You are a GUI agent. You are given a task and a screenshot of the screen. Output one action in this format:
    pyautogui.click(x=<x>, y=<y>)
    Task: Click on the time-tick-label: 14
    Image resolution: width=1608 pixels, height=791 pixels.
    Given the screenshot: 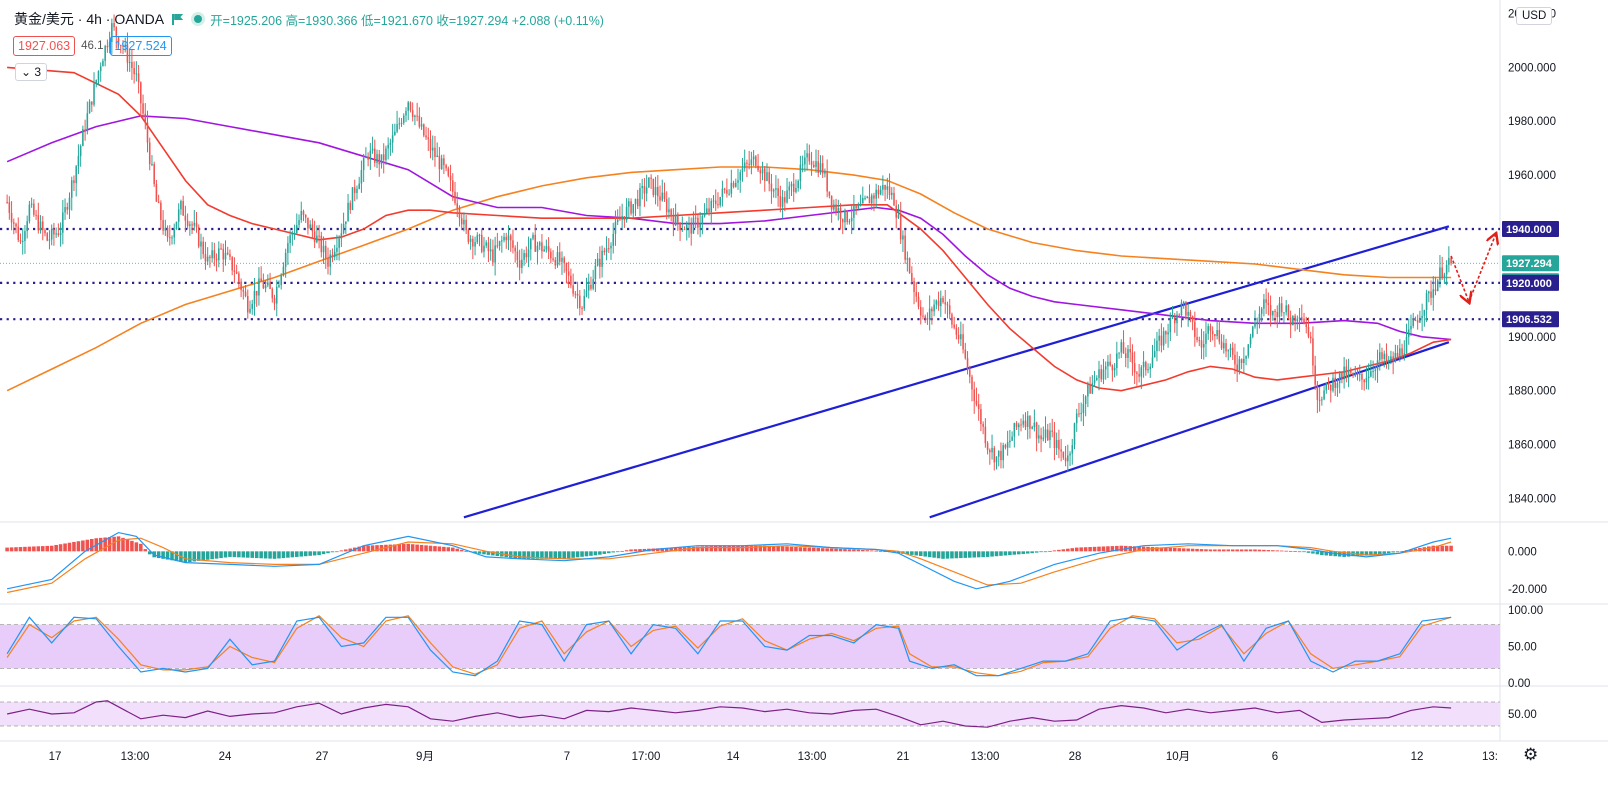 What is the action you would take?
    pyautogui.click(x=733, y=757)
    